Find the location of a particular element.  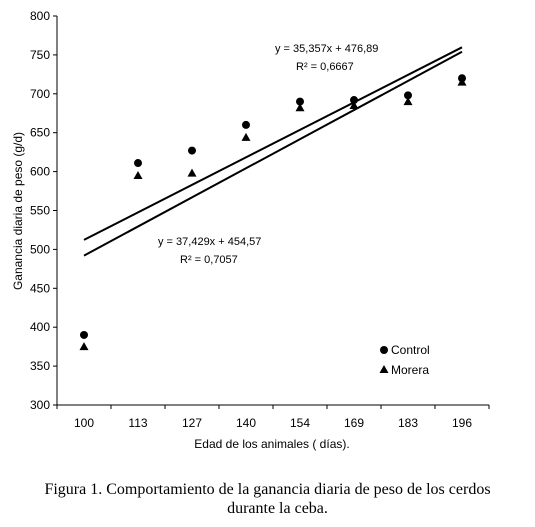

x-tick-label: 127 is located at coordinates (192, 423).